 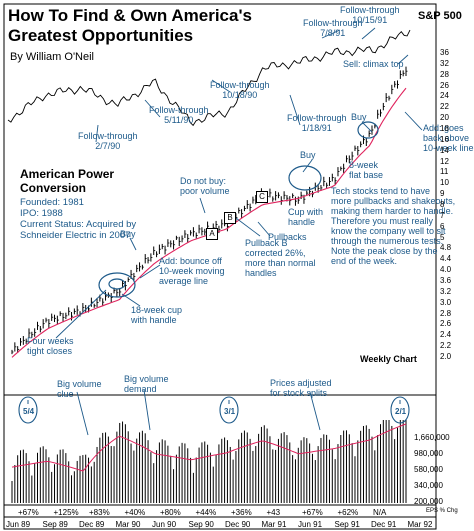 I want to click on annotation-text: Note the peak close by the, so click(x=384, y=251).